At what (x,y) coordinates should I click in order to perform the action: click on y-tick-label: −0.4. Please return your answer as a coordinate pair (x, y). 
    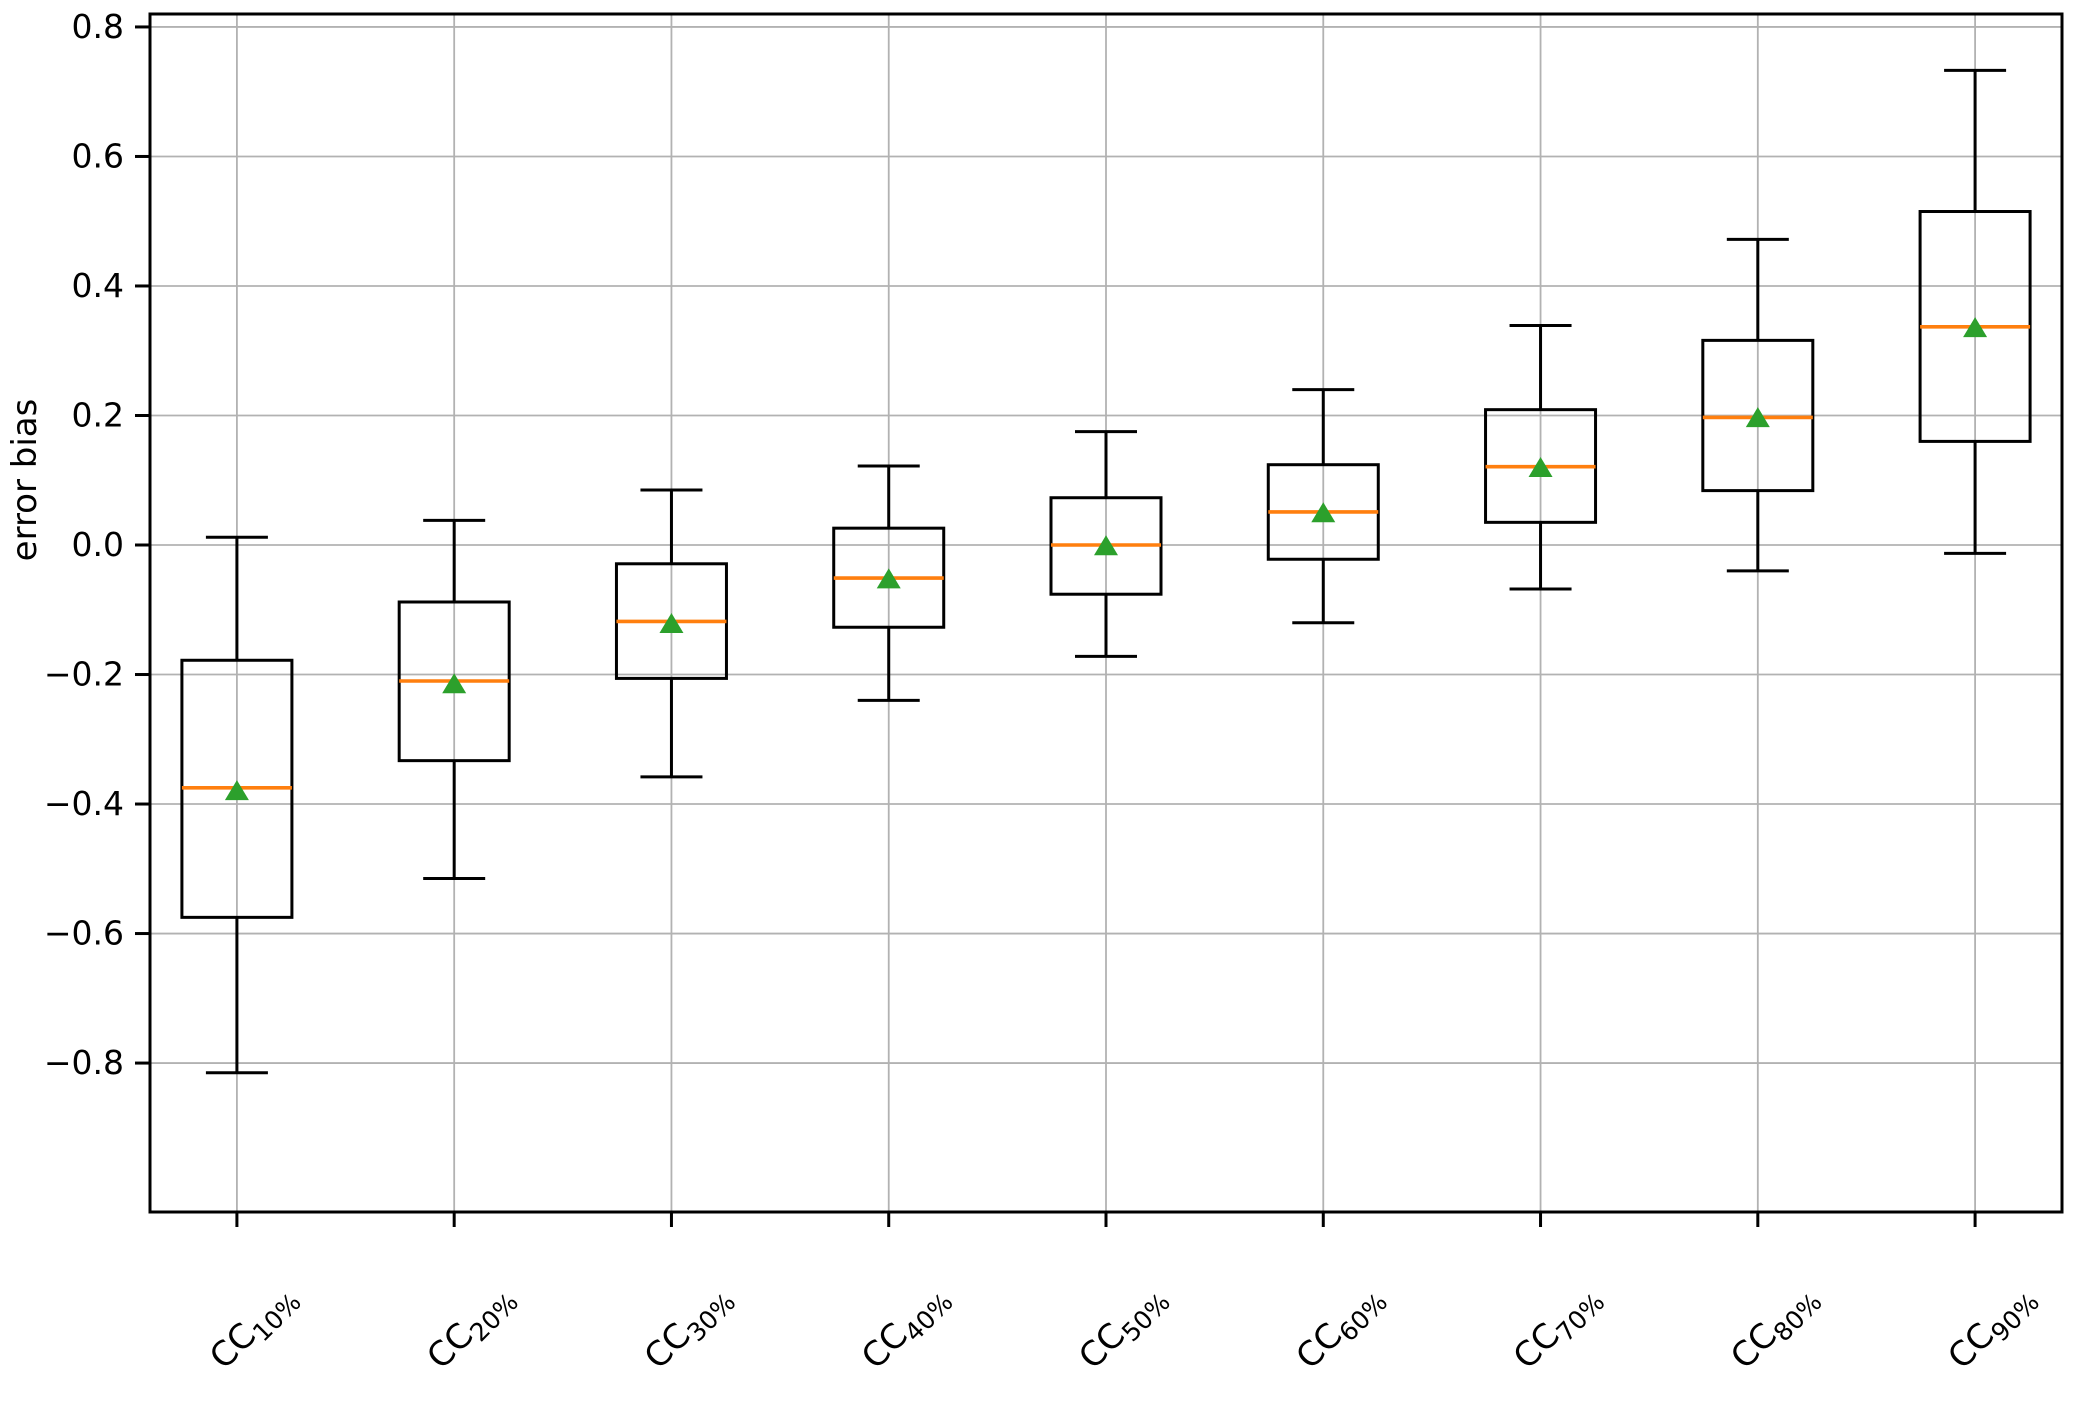
    Looking at the image, I should click on (84, 803).